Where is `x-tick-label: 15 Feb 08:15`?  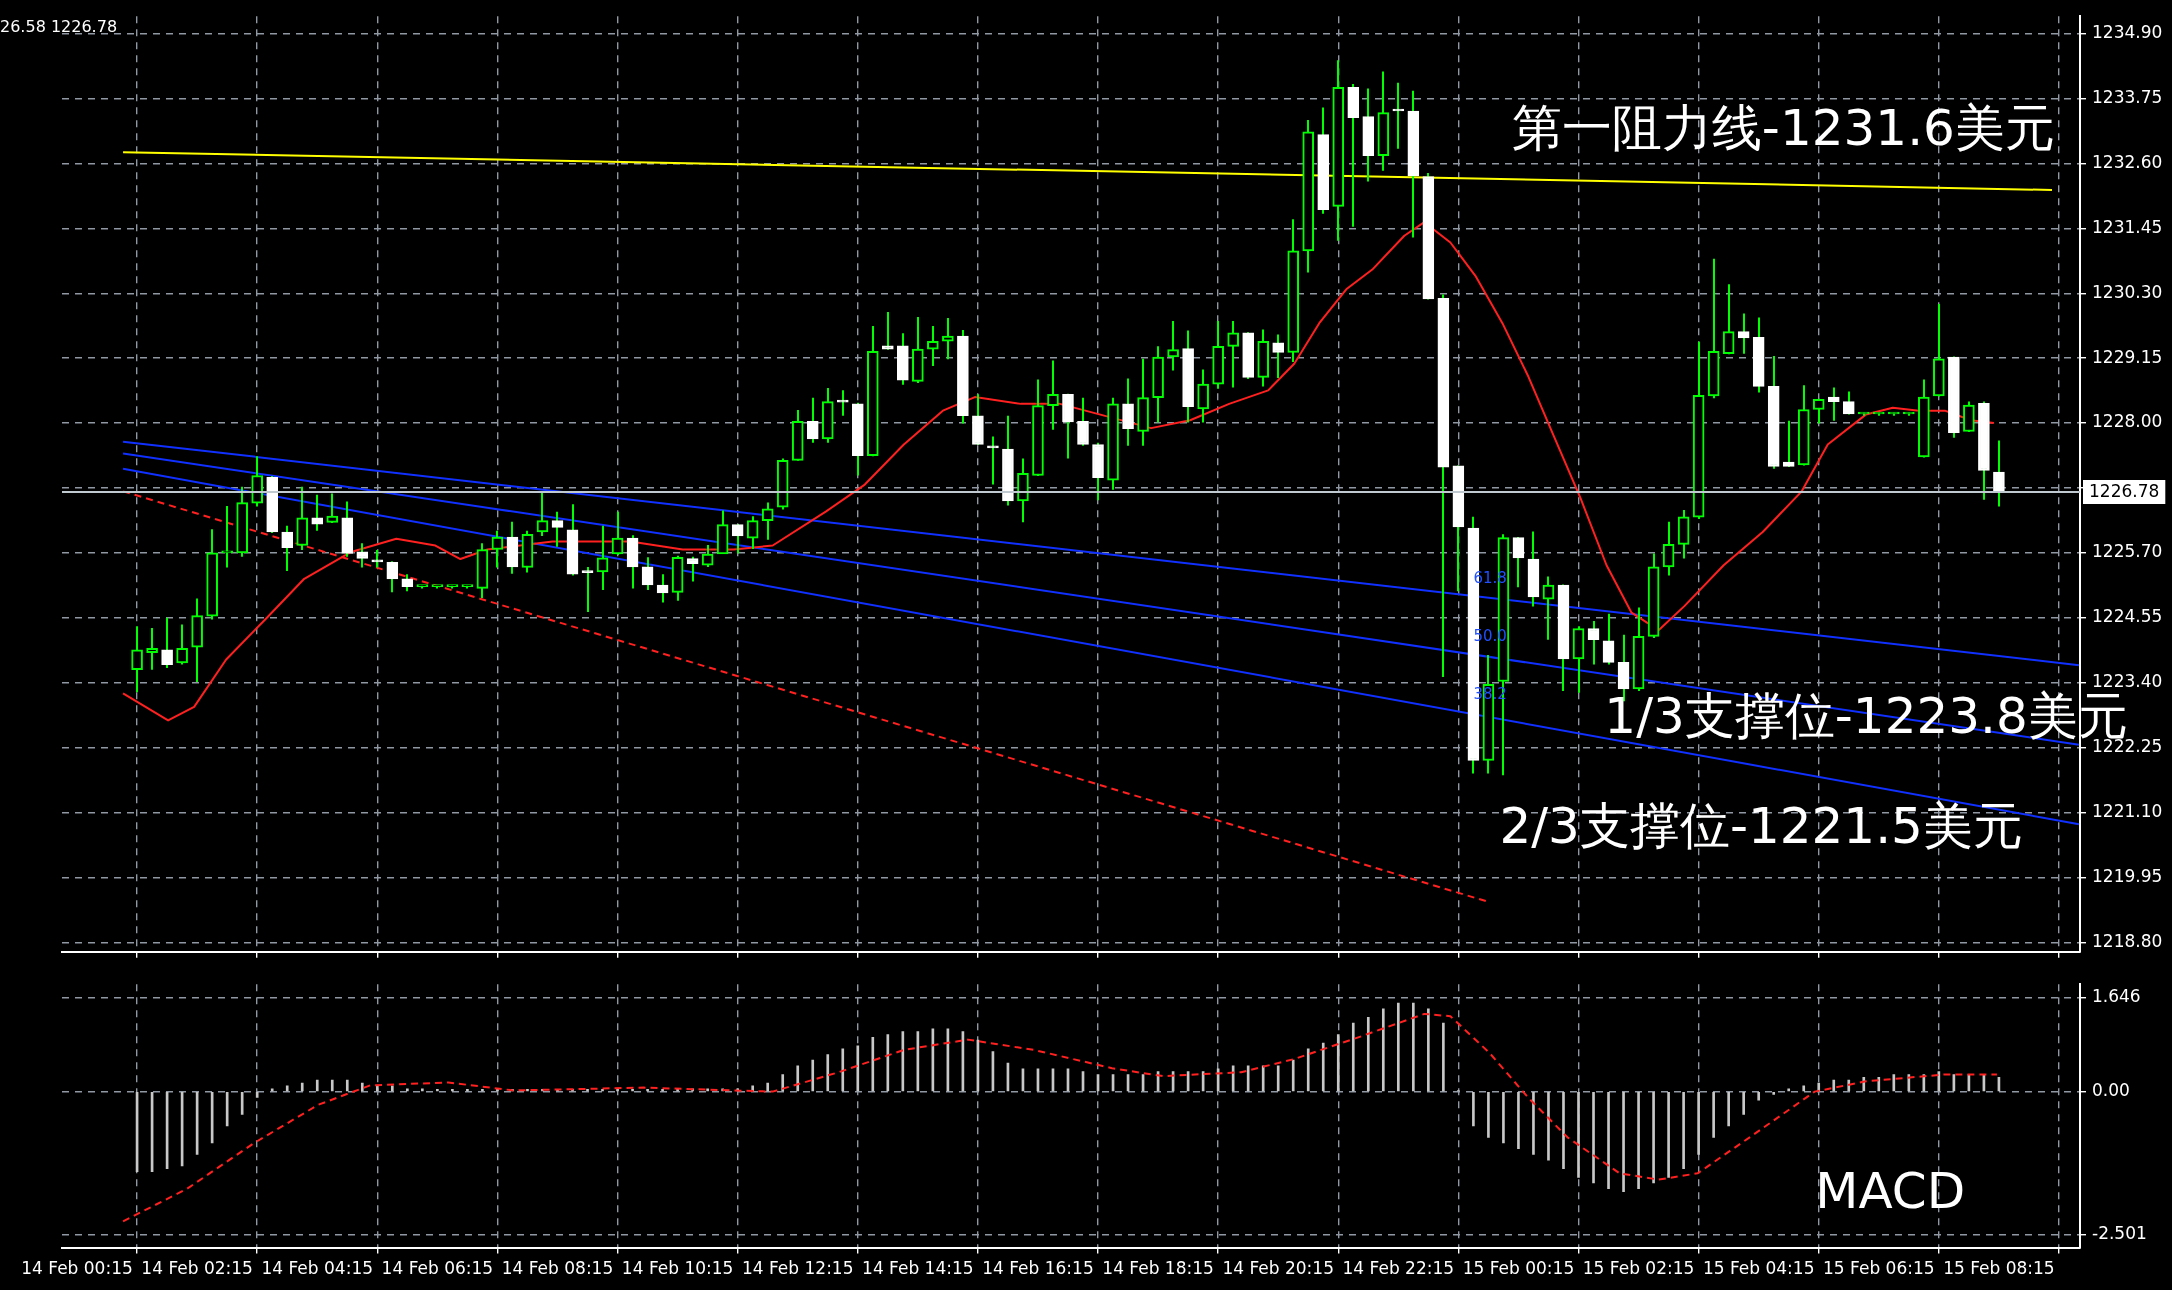 x-tick-label: 15 Feb 08:15 is located at coordinates (1999, 1268).